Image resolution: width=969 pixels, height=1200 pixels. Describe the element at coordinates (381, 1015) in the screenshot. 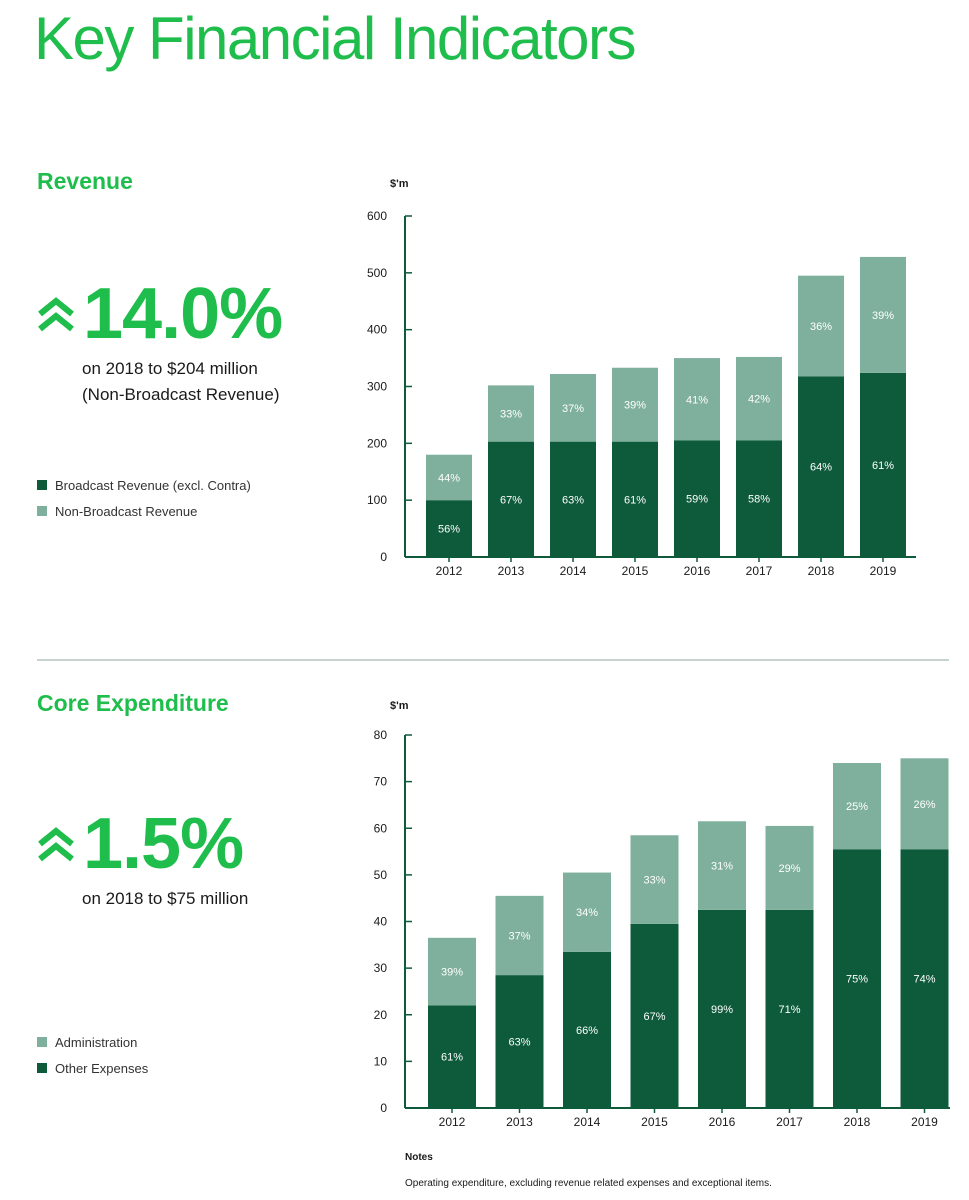

I see `y-tick-label: 20` at that location.